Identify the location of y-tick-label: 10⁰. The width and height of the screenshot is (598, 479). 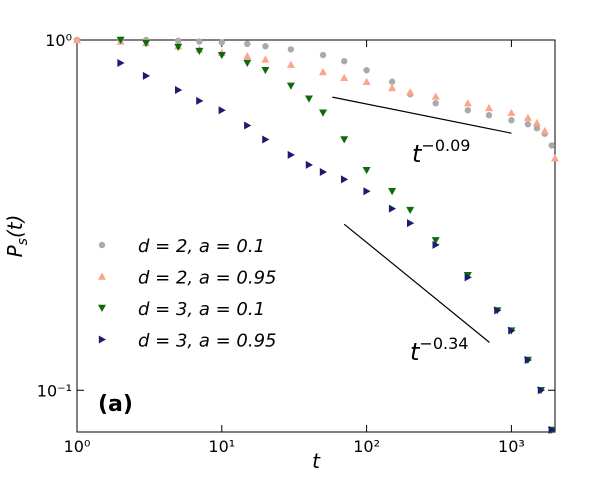
(58, 40).